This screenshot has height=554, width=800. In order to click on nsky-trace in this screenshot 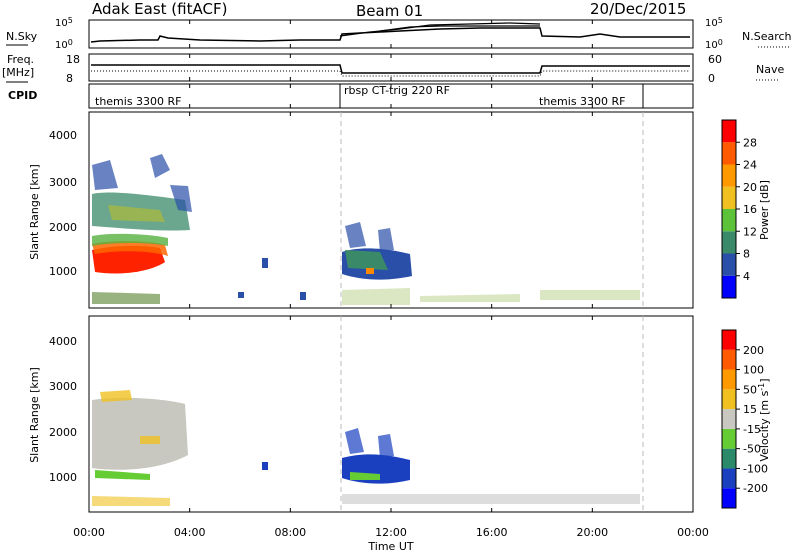, I will do `click(390, 35)`.